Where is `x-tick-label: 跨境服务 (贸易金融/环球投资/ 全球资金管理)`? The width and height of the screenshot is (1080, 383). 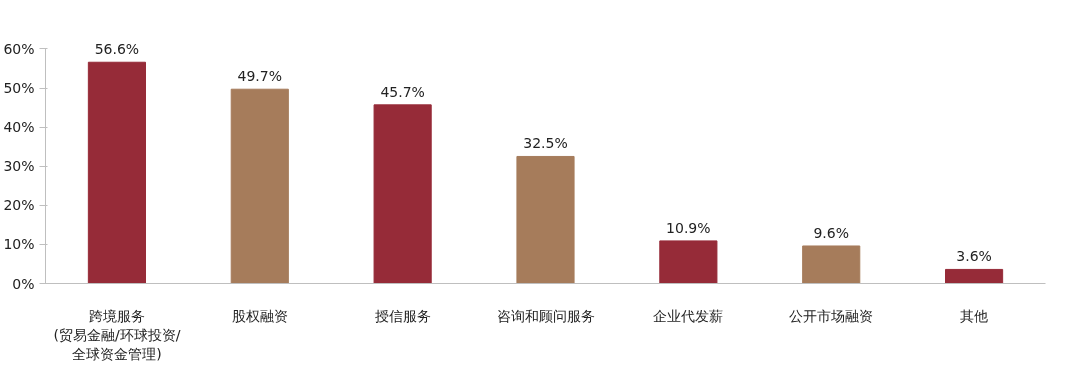
x-tick-label: 跨境服务 (贸易金融/环球投资/ 全球资金管理) is located at coordinates (117, 334).